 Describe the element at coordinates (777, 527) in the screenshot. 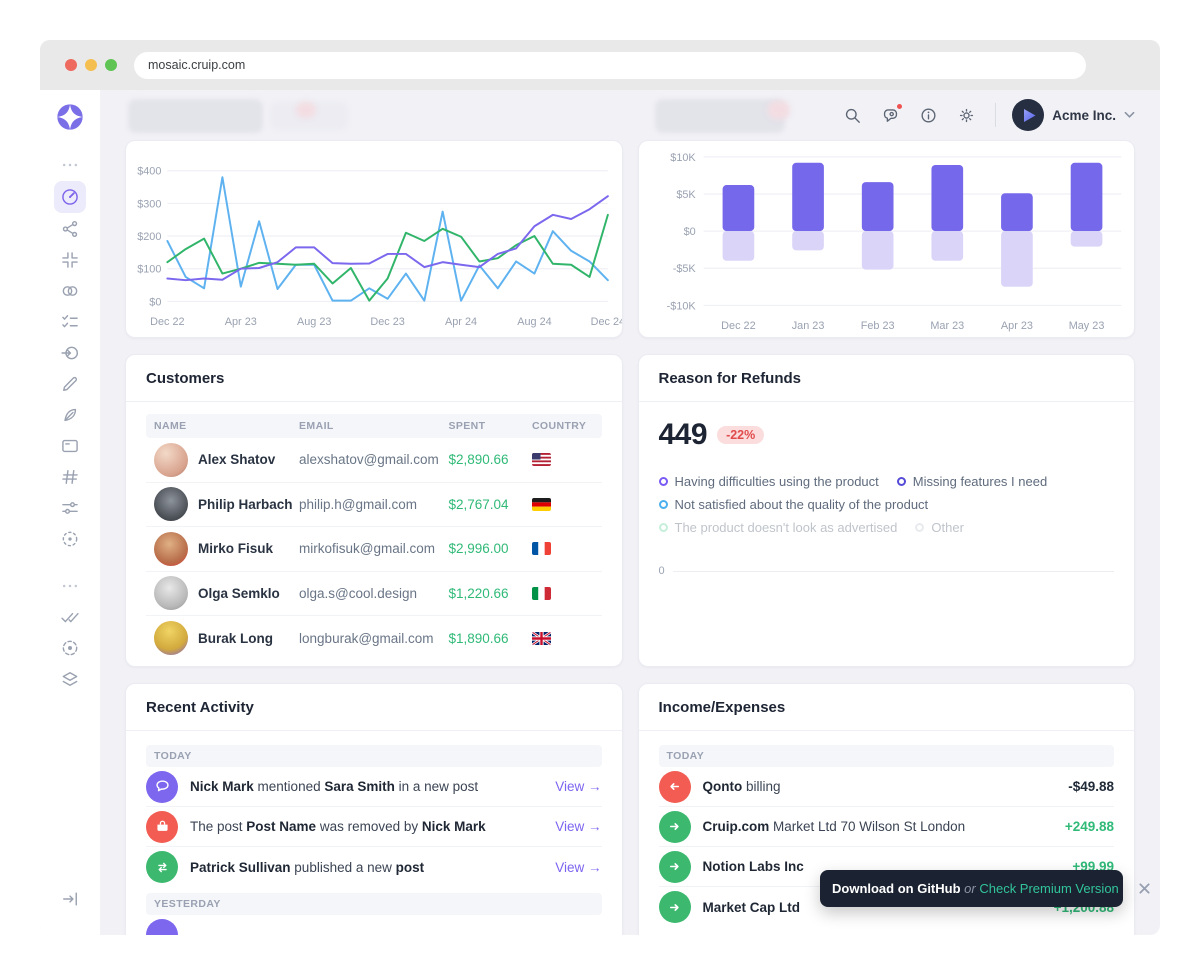

I see `legend-item: The product doesn't look as advertised` at that location.